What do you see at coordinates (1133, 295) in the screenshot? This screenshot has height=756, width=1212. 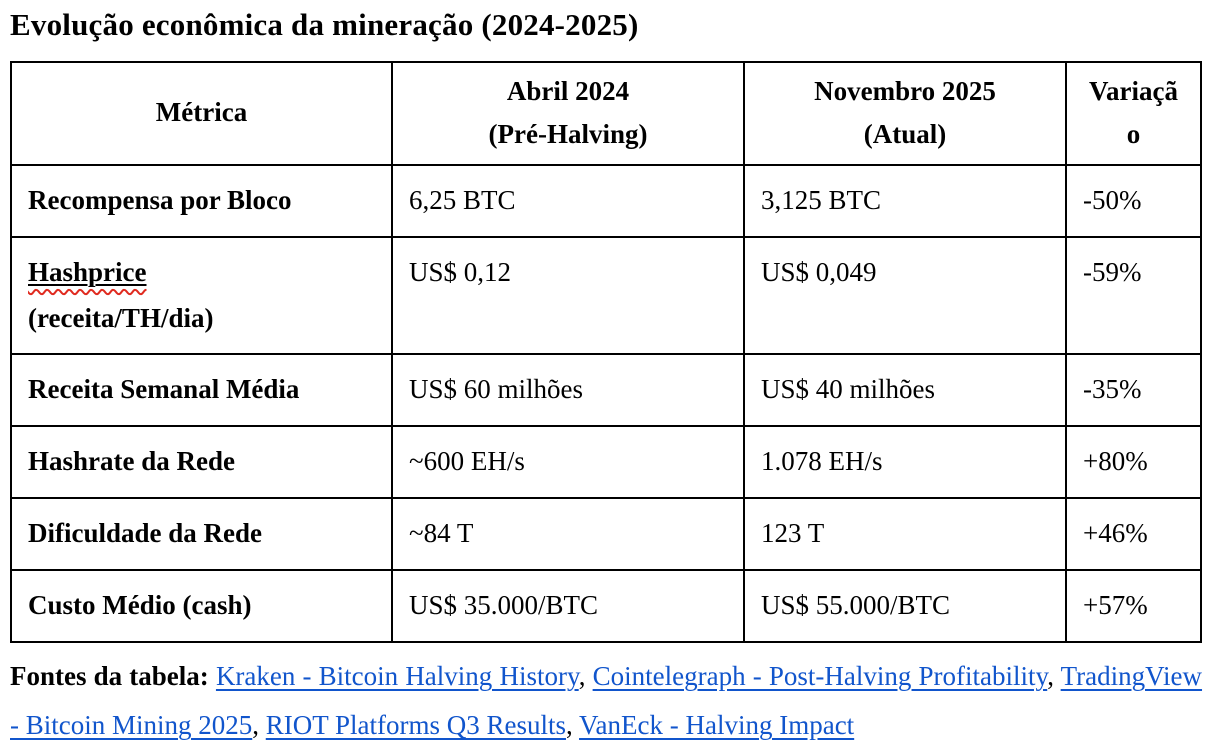 I see `cell-variation: -59%` at bounding box center [1133, 295].